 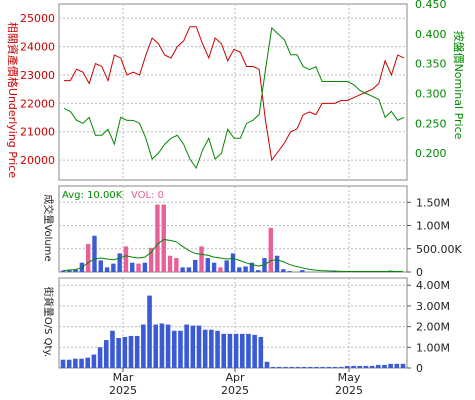 I want to click on os-axis-title: 街貨量O/S Qty., so click(x=48, y=322).